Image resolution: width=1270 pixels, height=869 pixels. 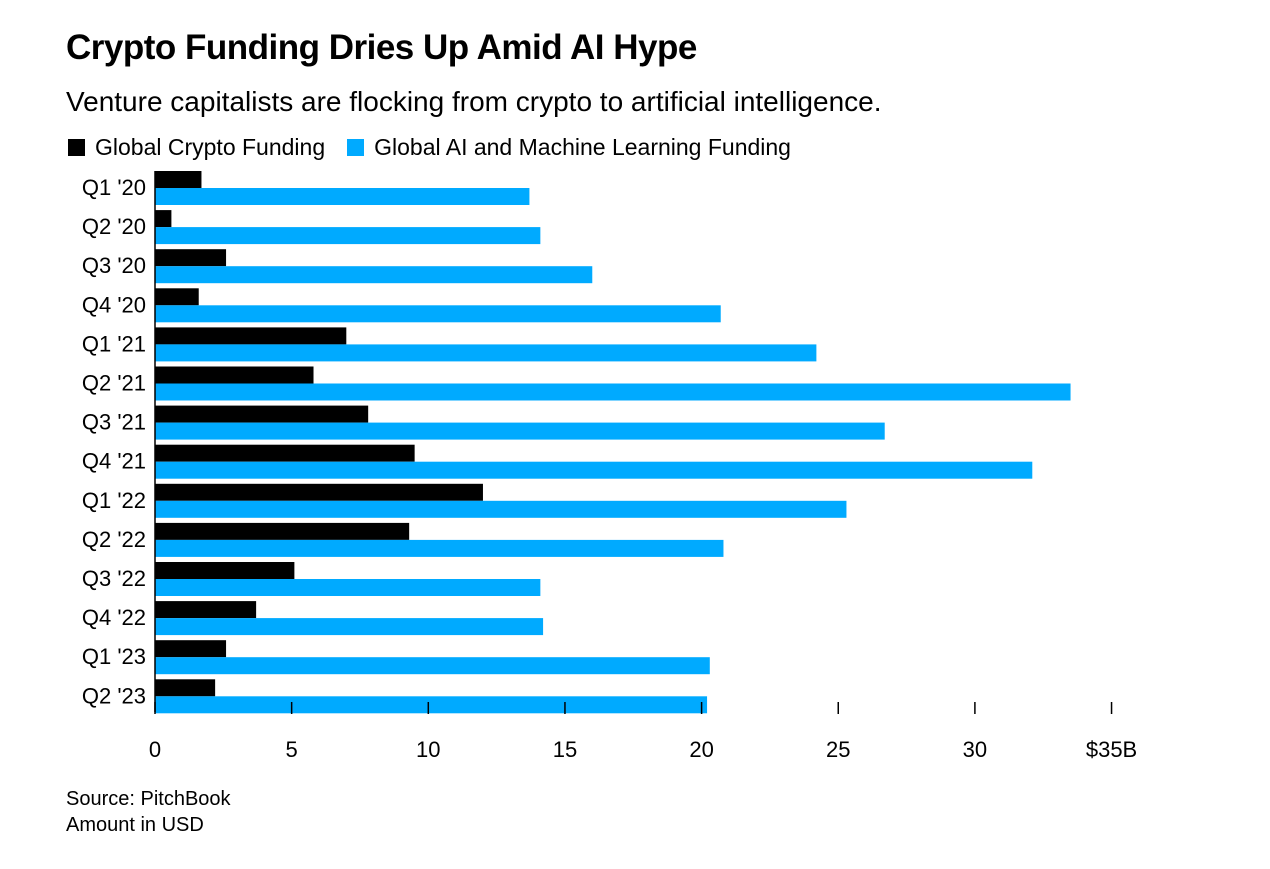 What do you see at coordinates (114, 343) in the screenshot?
I see `y-tick-label-4: Q1 '21` at bounding box center [114, 343].